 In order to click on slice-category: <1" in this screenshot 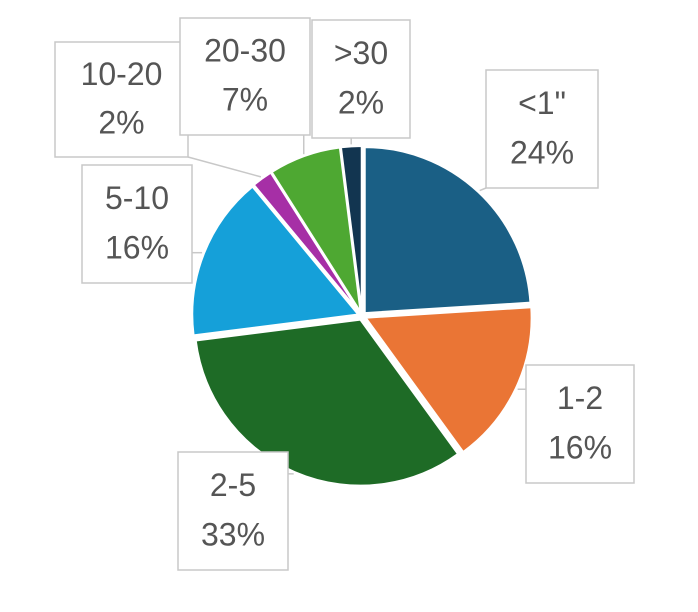, I will do `click(542, 103)`.